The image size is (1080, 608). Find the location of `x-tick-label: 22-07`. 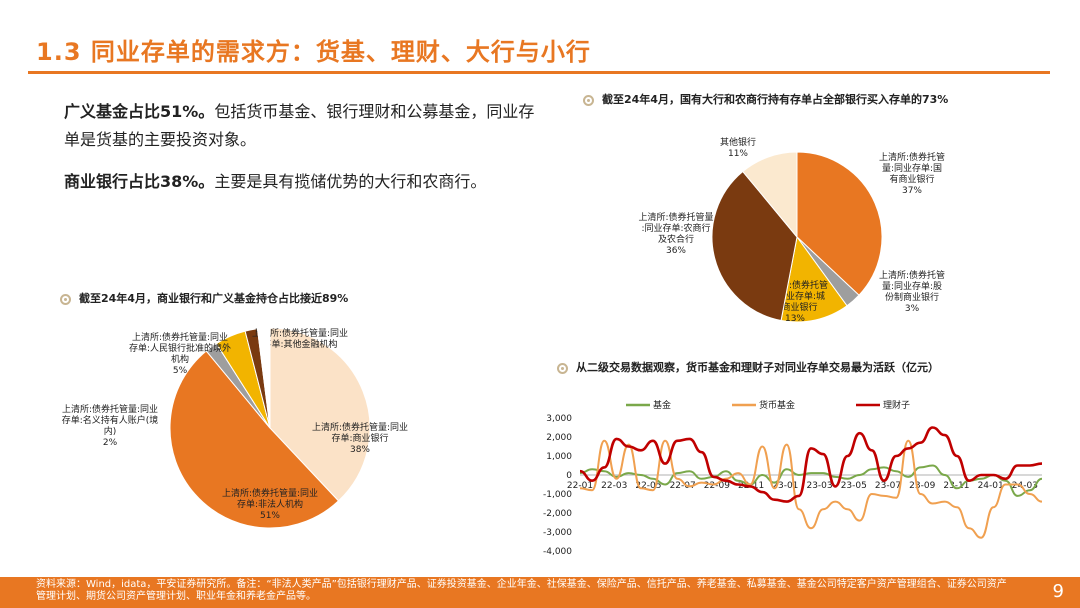

x-tick-label: 22-07 is located at coordinates (683, 486).